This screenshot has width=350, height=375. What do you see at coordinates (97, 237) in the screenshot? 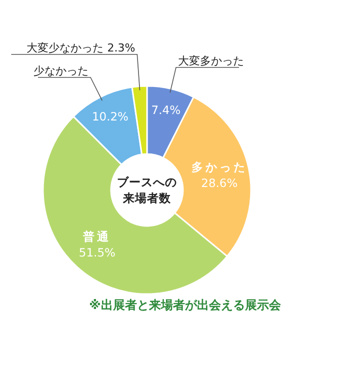
I see `slice-label: 普通` at bounding box center [97, 237].